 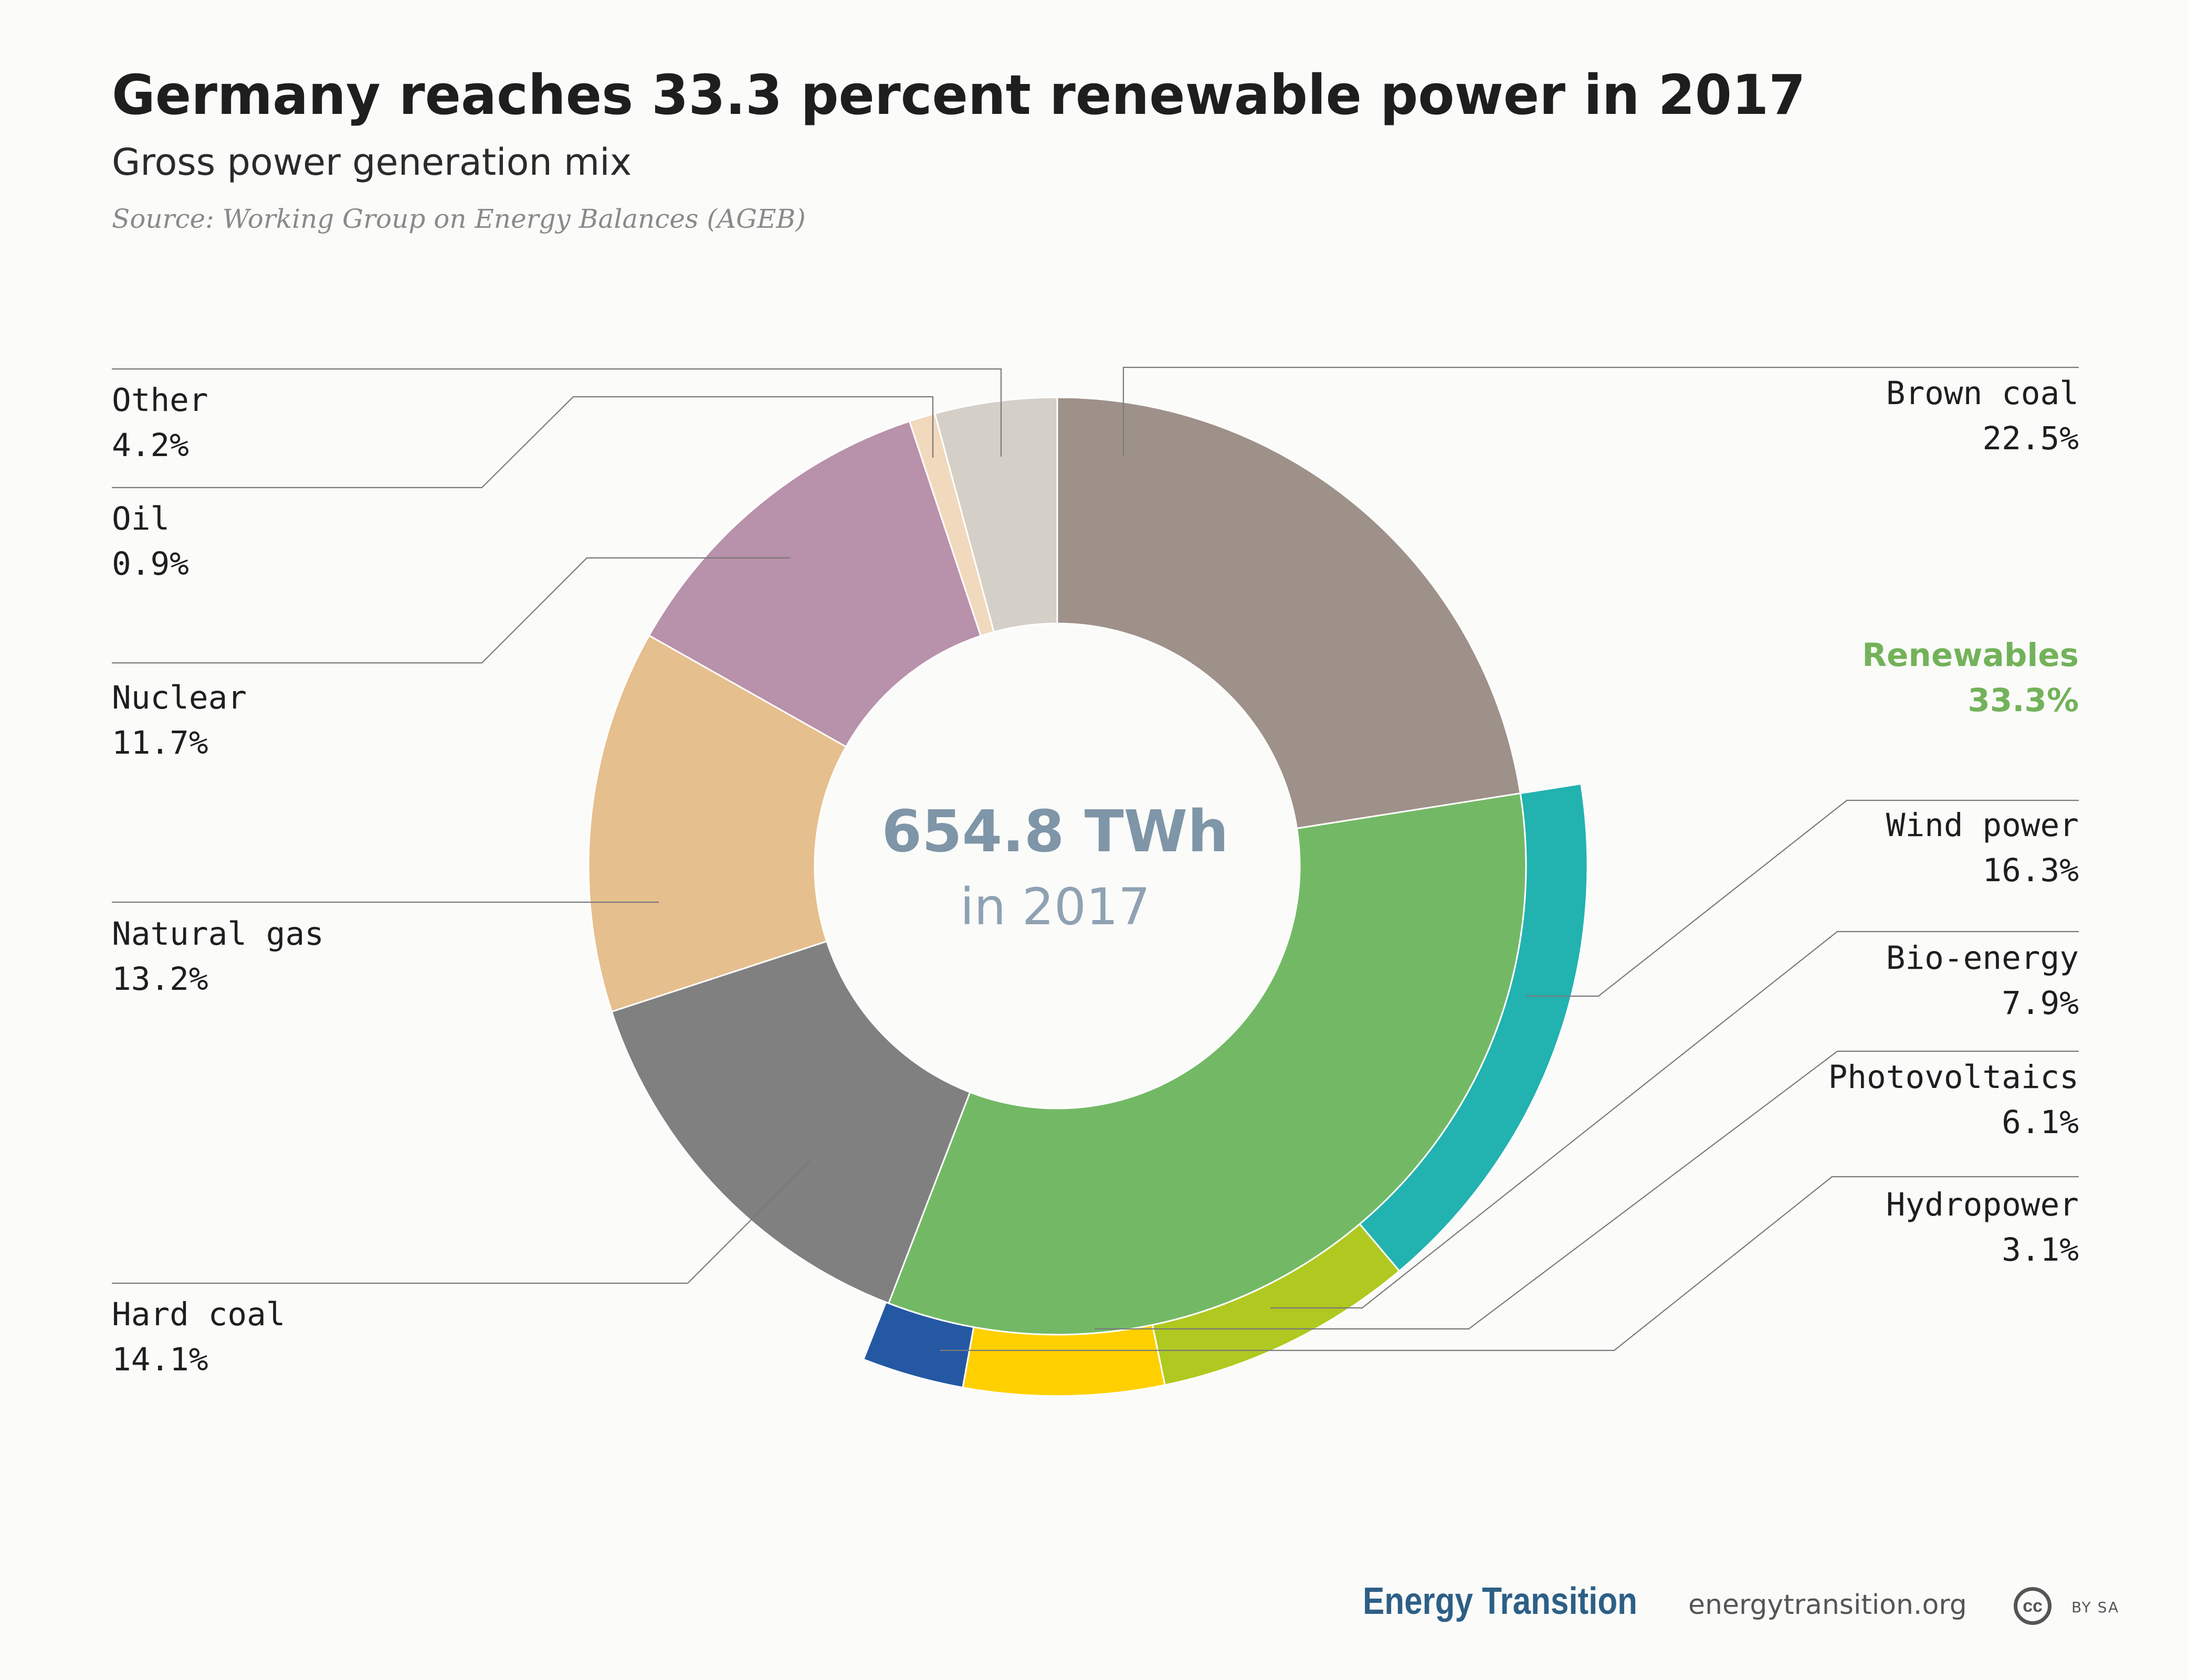 I want to click on label-brown-coal: Brown coal 22.5%, so click(x=1983, y=416).